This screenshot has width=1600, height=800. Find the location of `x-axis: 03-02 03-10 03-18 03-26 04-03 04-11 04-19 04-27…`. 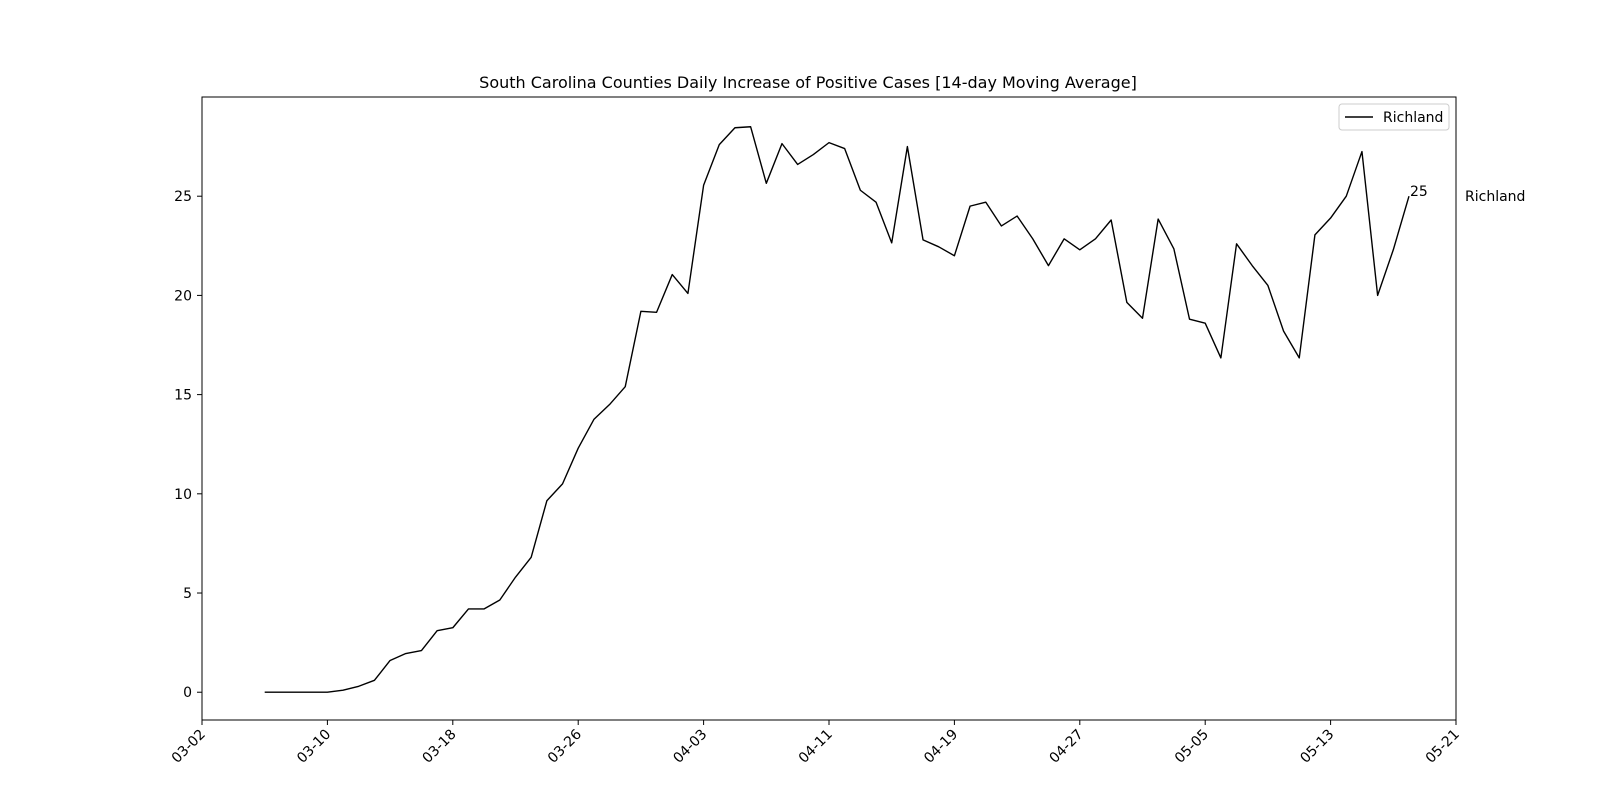

x-axis: 03-02 03-10 03-18 03-26 04-03 04-11 04-19 04-27… is located at coordinates (816, 743).